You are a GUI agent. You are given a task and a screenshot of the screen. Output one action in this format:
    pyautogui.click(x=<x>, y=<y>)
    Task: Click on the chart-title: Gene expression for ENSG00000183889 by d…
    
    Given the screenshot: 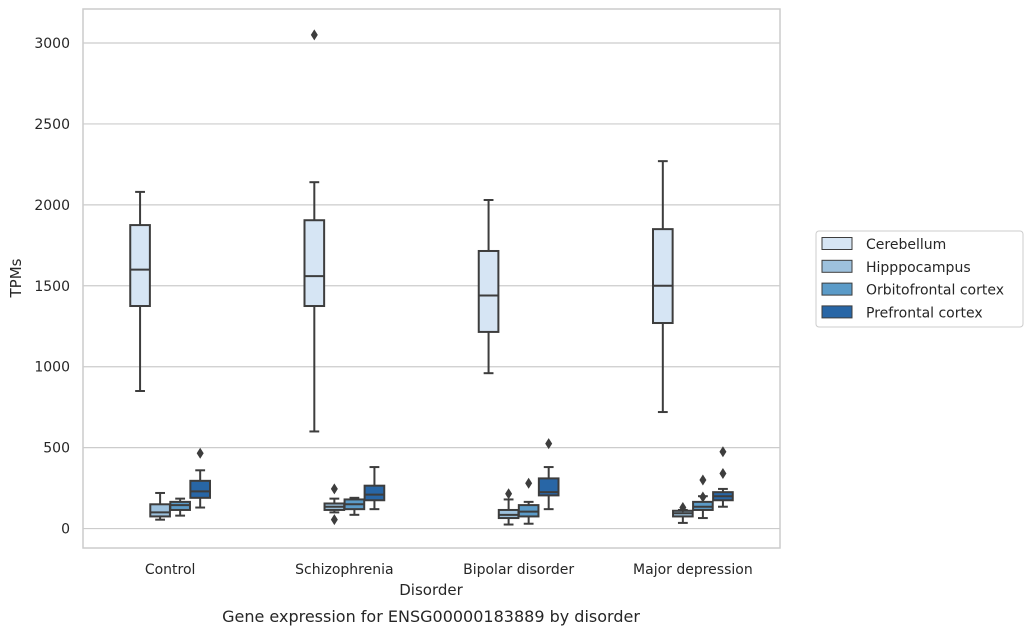 What is the action you would take?
    pyautogui.click(x=431, y=616)
    